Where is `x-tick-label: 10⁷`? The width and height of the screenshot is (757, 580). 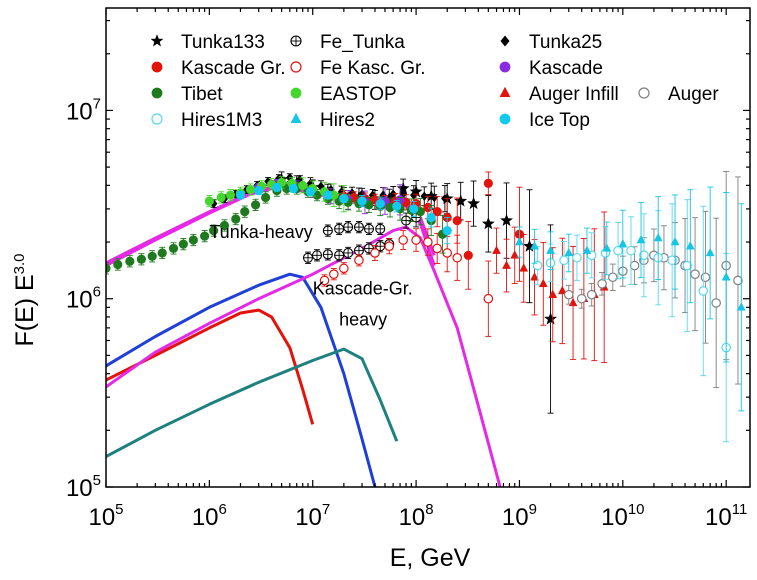
x-tick-label: 10⁷ is located at coordinates (312, 516).